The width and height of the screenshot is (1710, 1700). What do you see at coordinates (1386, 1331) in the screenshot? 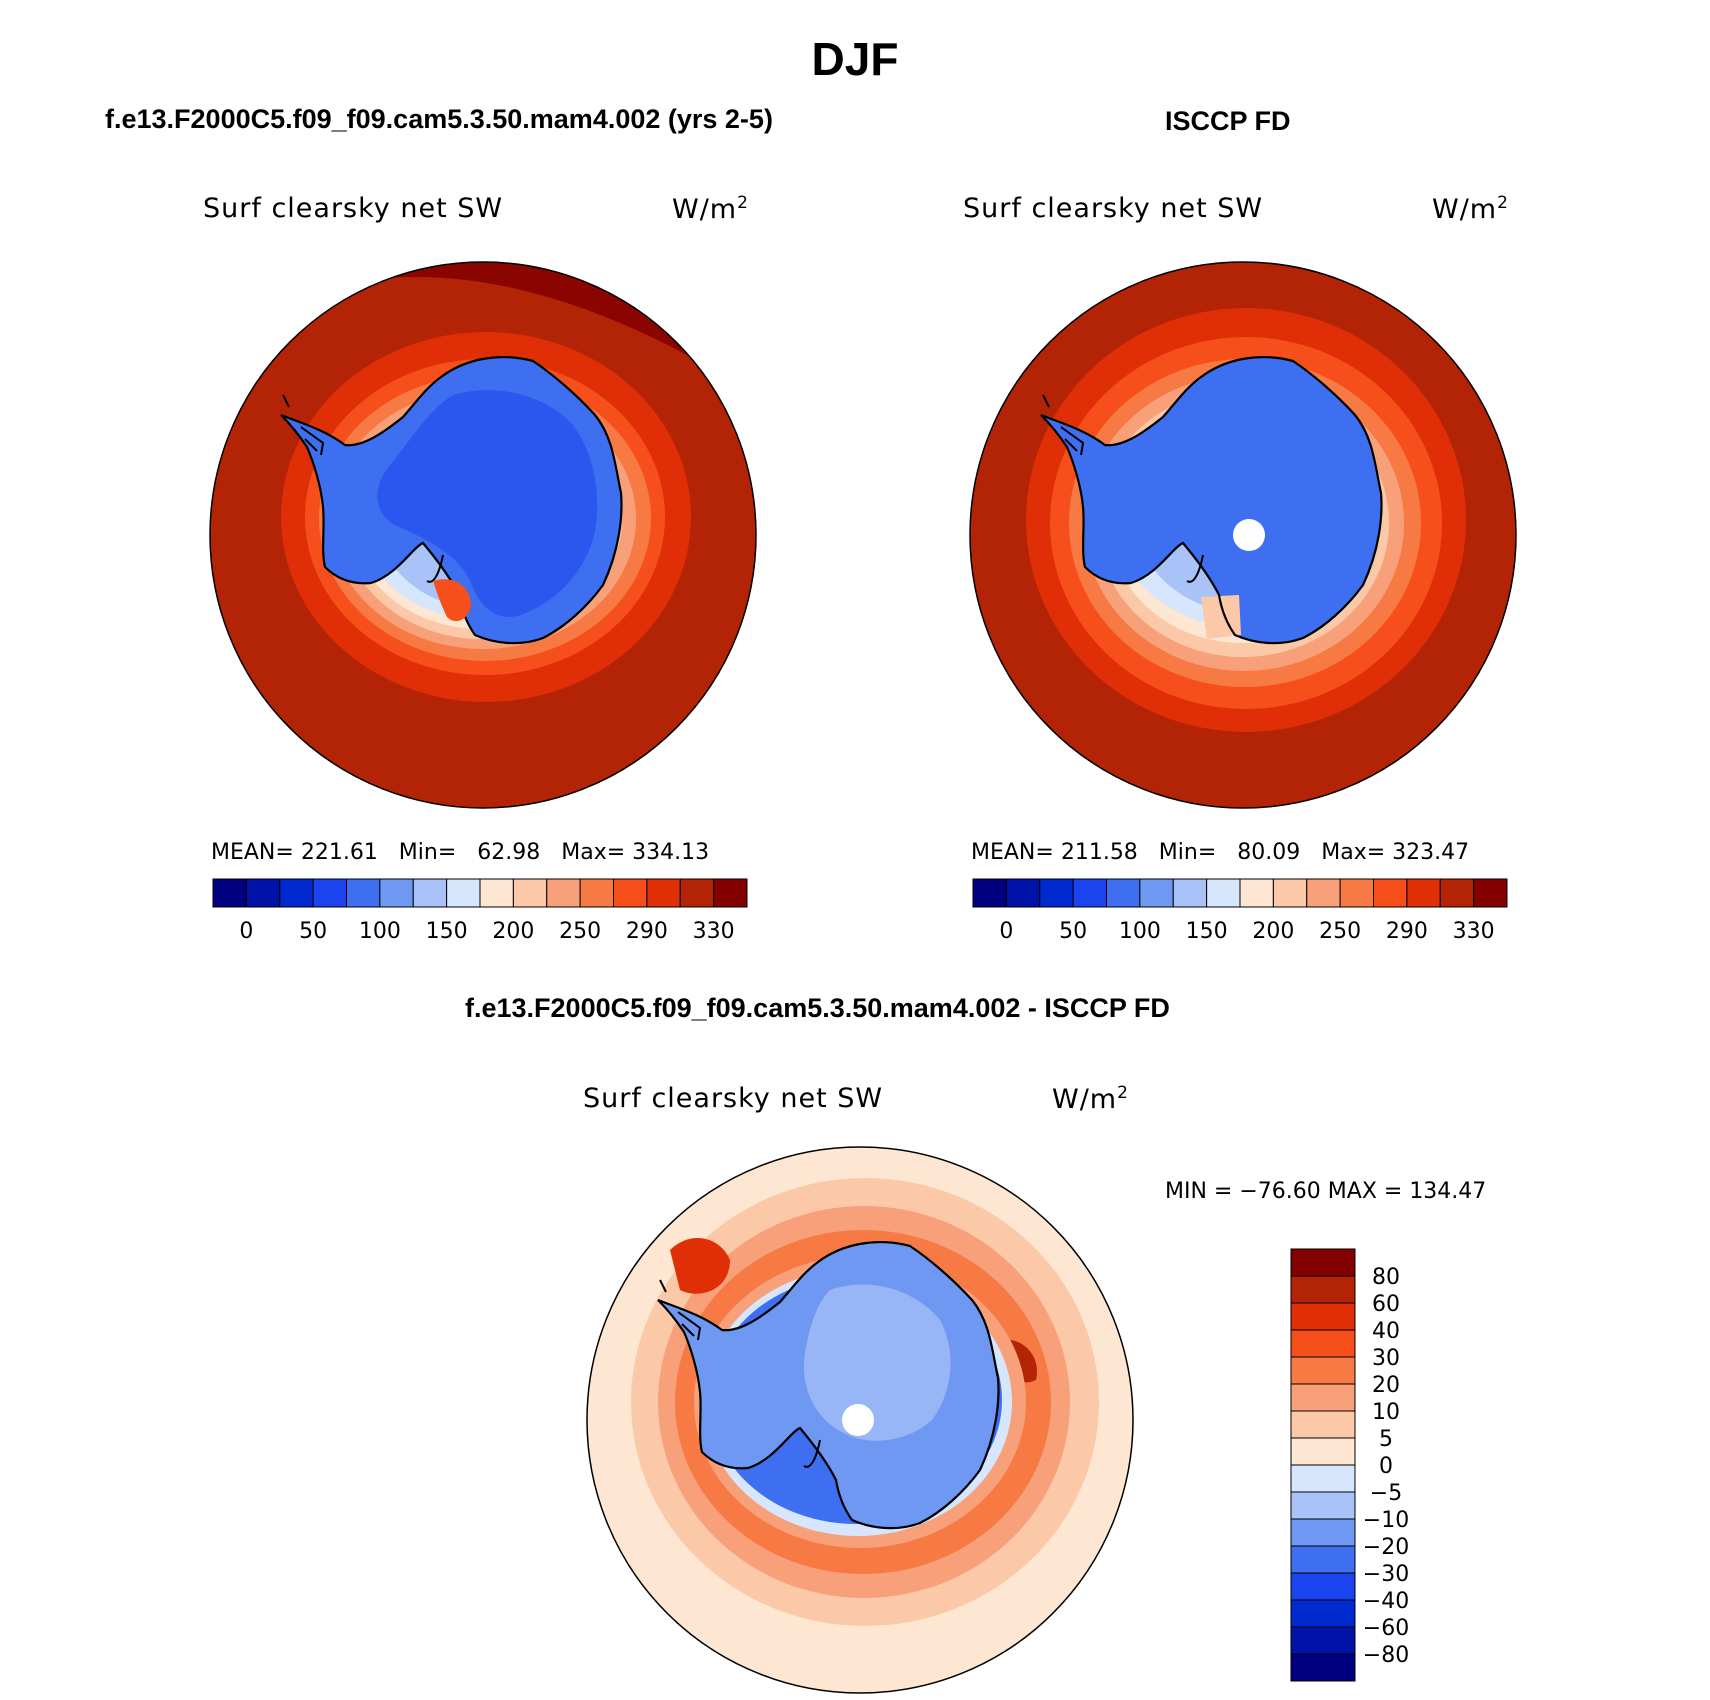
I see `colorbar-tick-label: 40` at bounding box center [1386, 1331].